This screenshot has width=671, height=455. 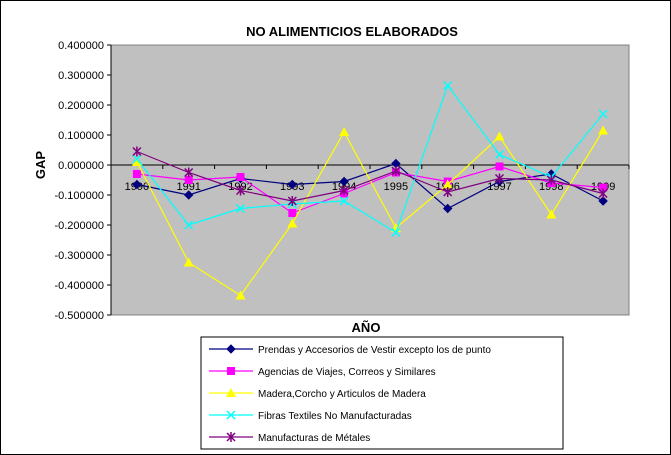 I want to click on y-axis-title: GAP, so click(x=40, y=165).